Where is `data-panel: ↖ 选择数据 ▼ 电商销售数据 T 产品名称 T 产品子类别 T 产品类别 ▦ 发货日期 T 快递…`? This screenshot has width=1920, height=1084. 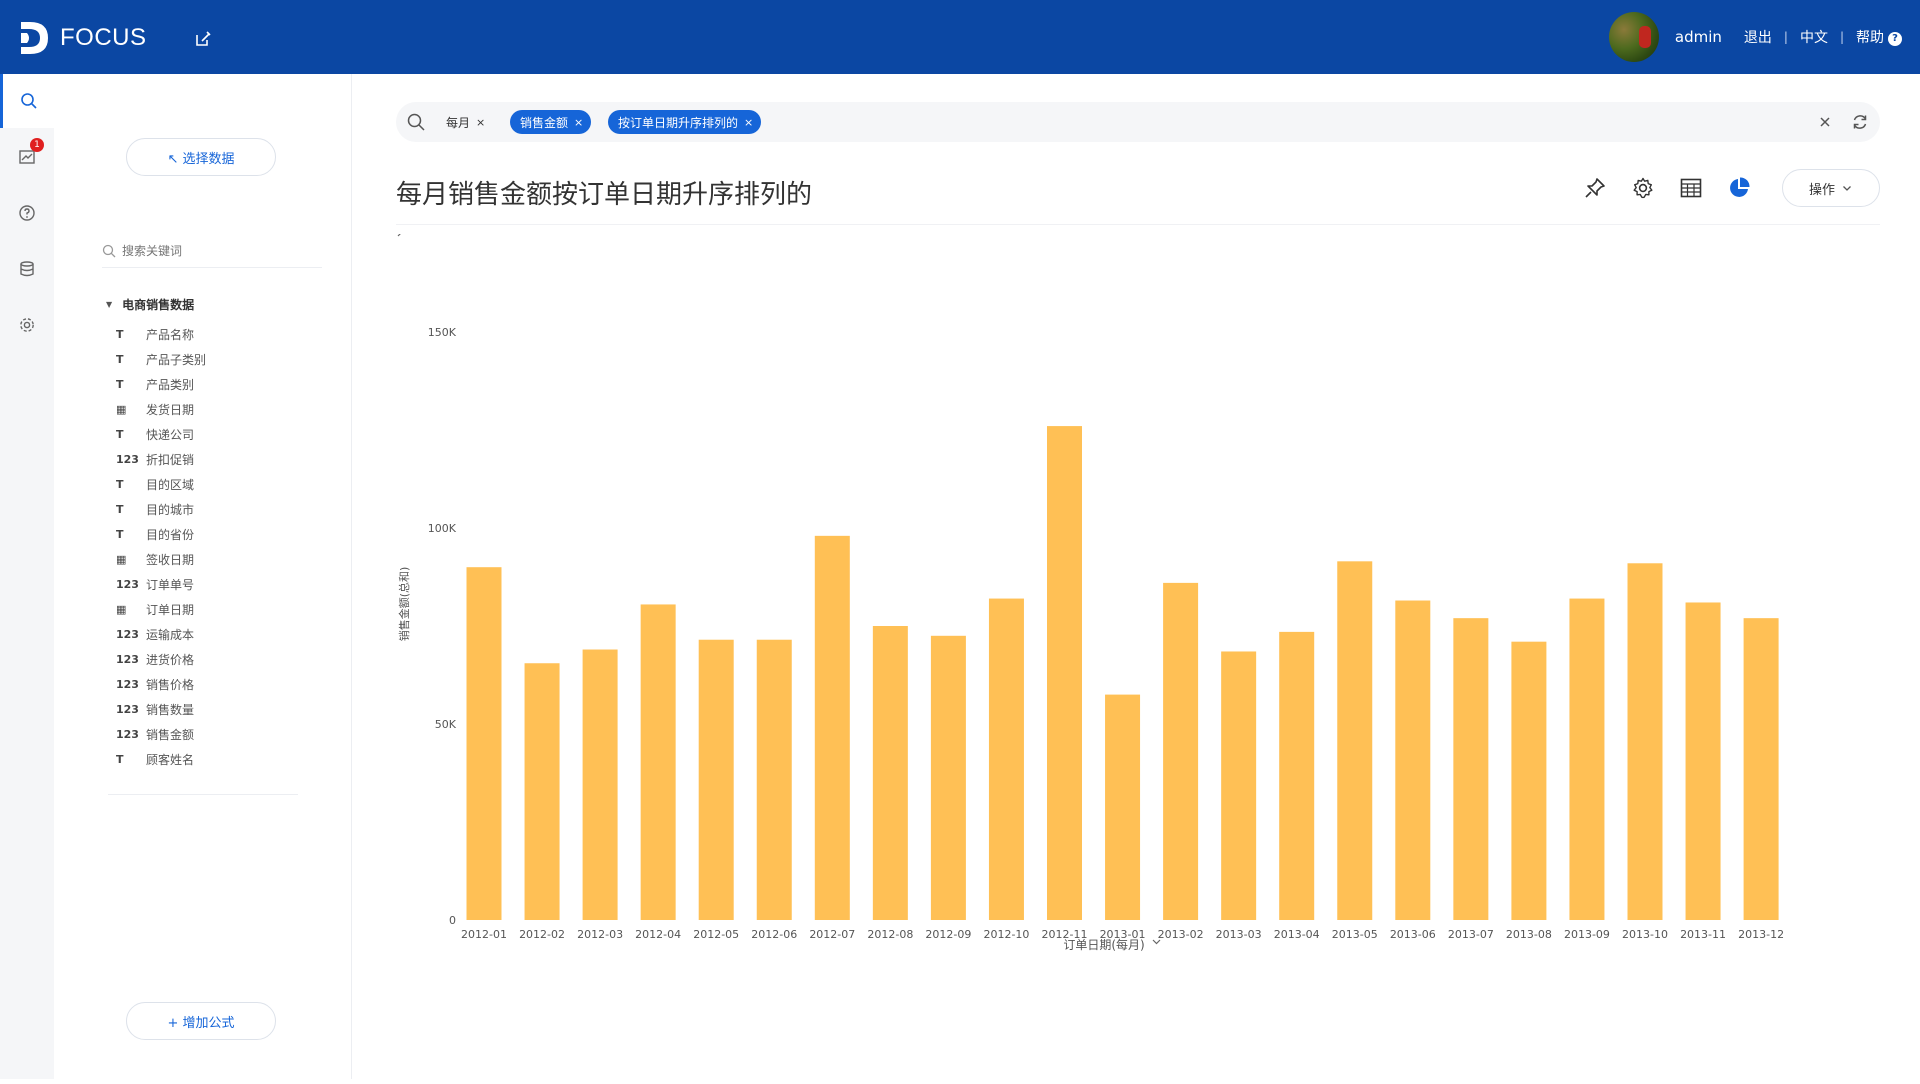
data-panel: ↖ 选择数据 ▼ 电商销售数据 T 产品名称 T 产品子类别 T 产品类别 ▦ 发货日期 T 快递… is located at coordinates (203, 576).